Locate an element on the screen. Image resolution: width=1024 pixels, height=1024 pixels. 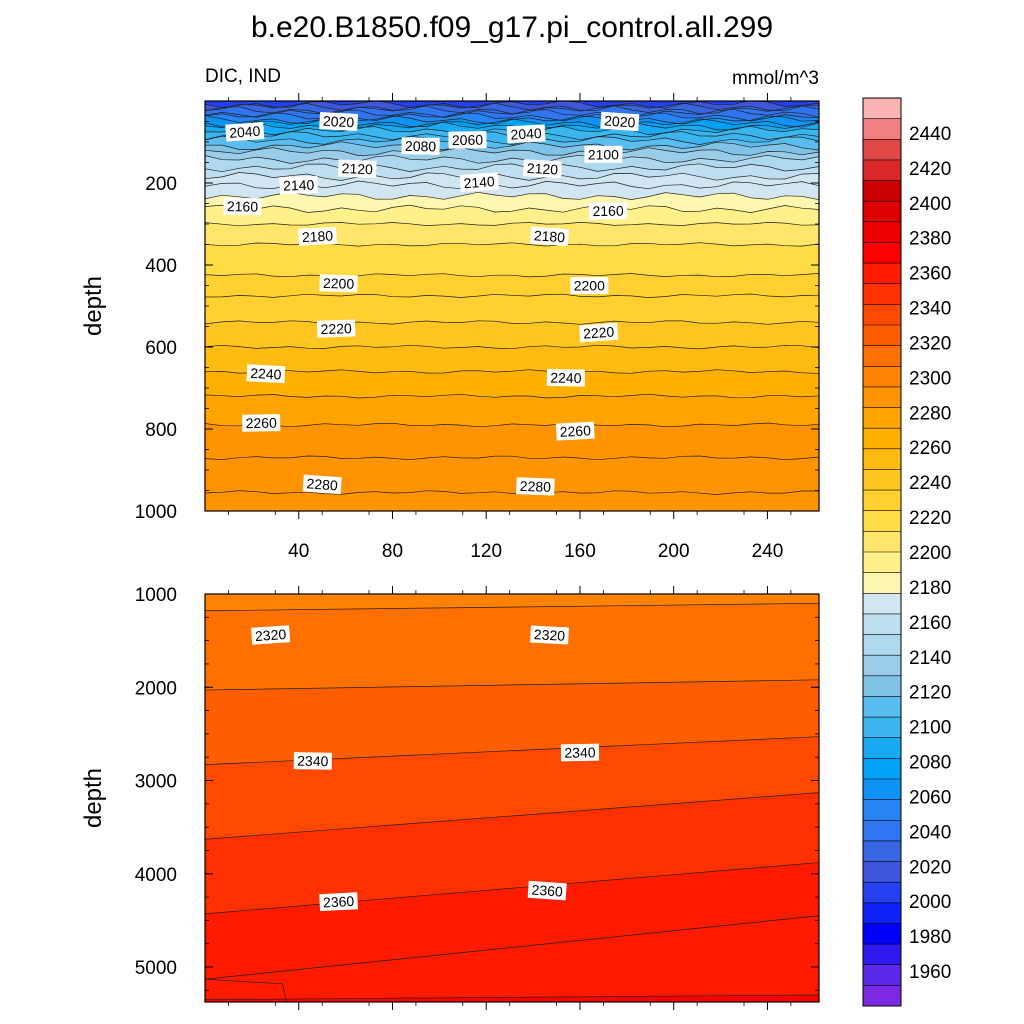
lower-contour-label: 2340 is located at coordinates (580, 752).